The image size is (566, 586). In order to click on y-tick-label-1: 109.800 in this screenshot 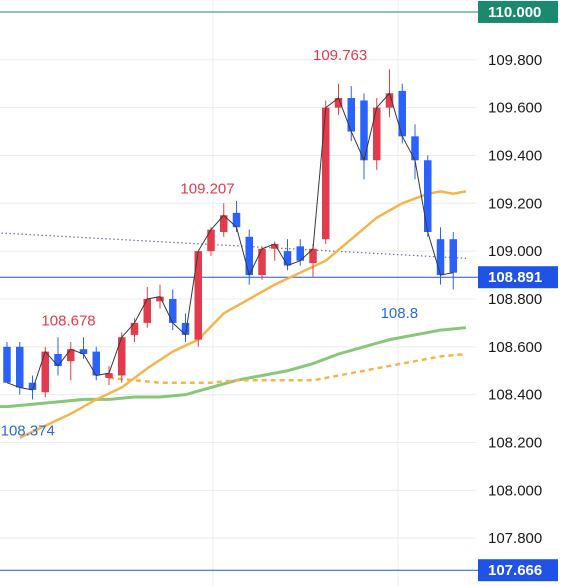, I will do `click(515, 60)`.